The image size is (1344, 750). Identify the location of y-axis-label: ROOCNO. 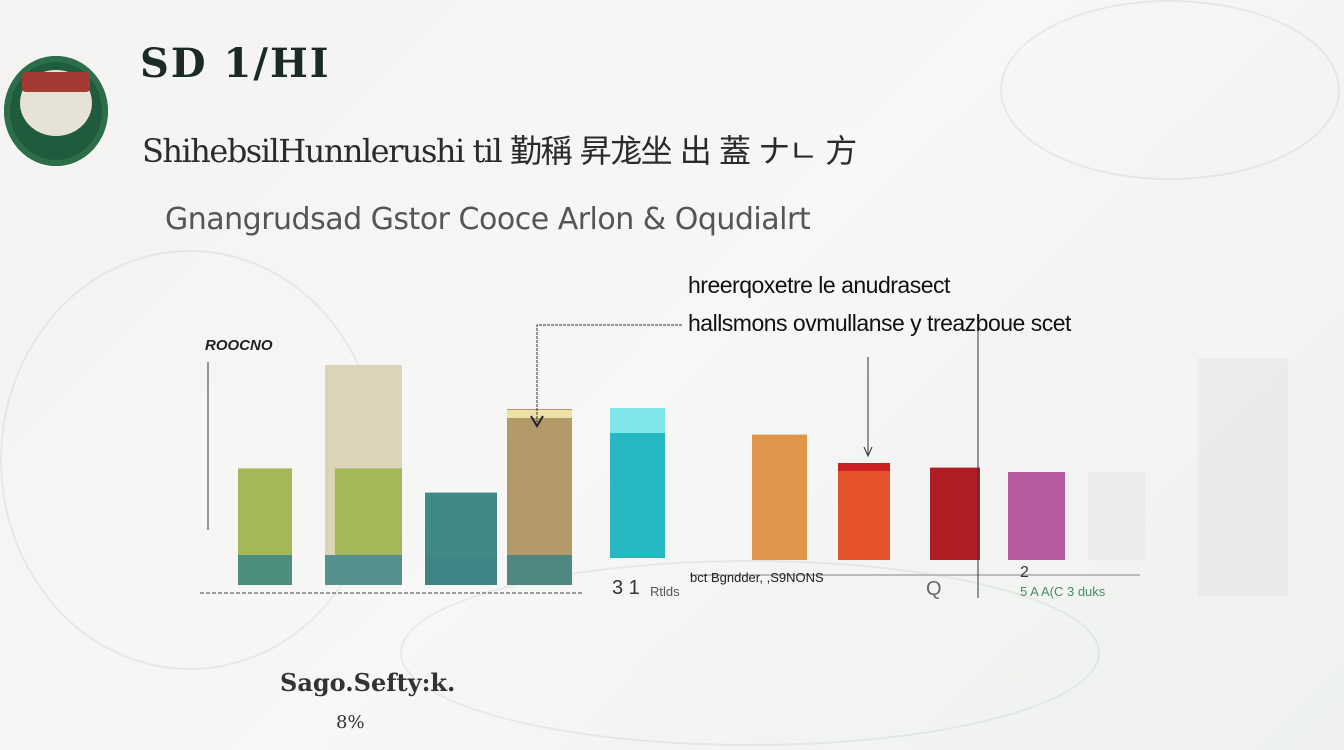
(239, 345).